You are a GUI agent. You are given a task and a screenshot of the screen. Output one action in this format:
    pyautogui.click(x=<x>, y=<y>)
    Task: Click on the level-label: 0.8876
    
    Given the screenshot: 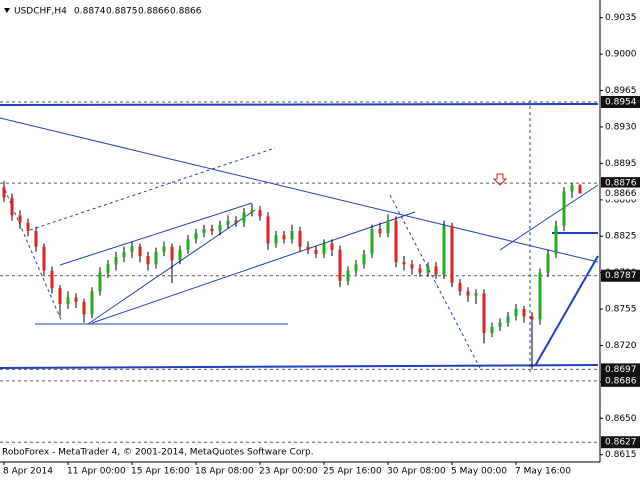 What is the action you would take?
    pyautogui.click(x=621, y=184)
    